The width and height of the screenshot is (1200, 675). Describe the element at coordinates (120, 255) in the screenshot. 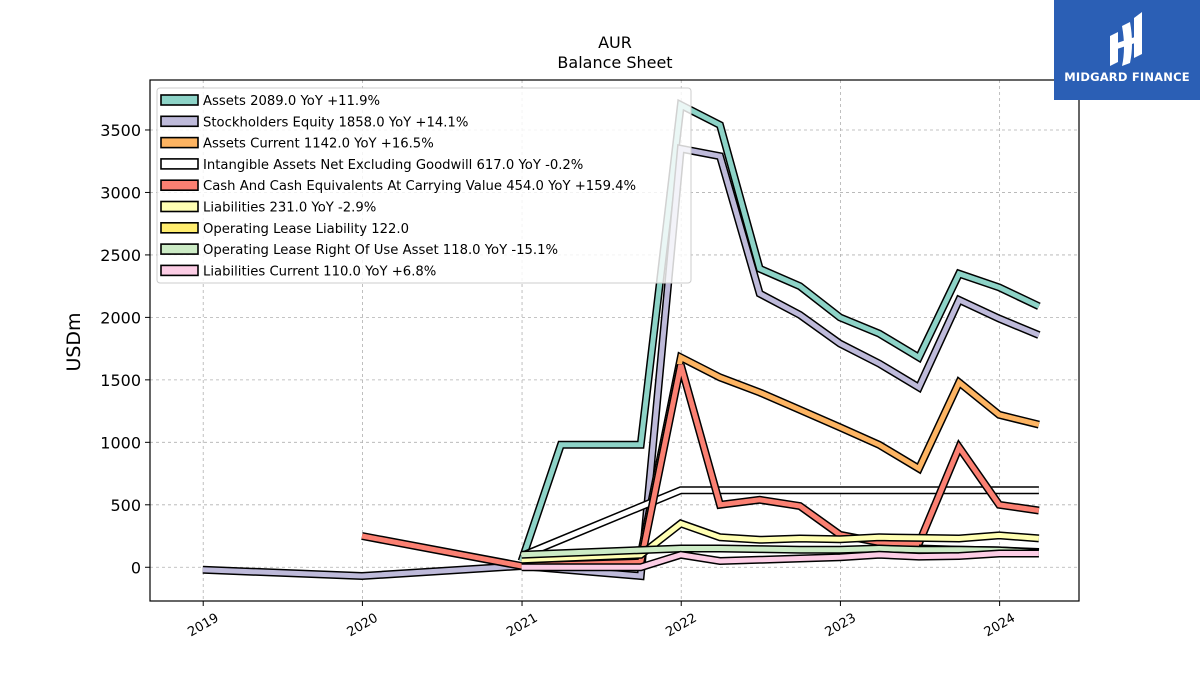

I see `y-tick-label: 2500` at that location.